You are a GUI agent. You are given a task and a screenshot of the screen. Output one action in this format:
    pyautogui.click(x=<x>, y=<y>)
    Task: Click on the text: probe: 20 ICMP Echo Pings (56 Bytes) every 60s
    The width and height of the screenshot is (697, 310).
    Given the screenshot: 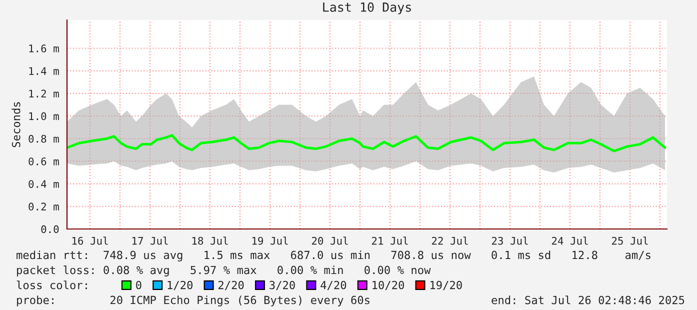 What is the action you would take?
    pyautogui.click(x=193, y=301)
    